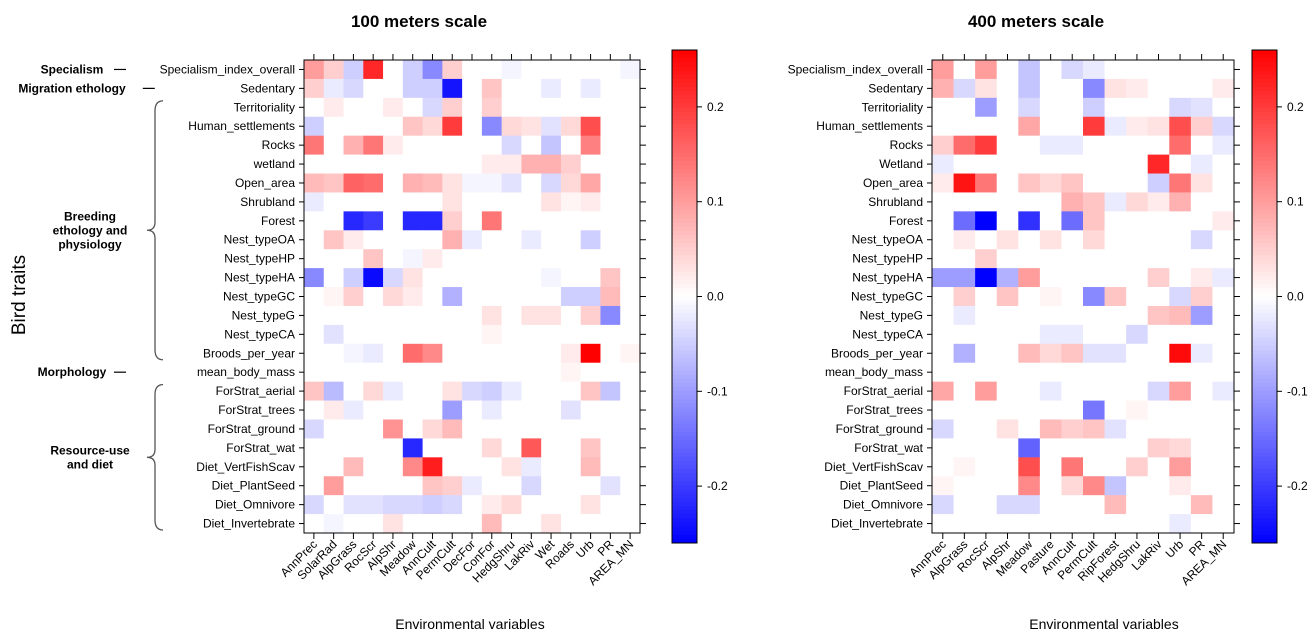 The image size is (1312, 634). What do you see at coordinates (259, 240) in the screenshot?
I see `row-label: Nest_typeOA` at bounding box center [259, 240].